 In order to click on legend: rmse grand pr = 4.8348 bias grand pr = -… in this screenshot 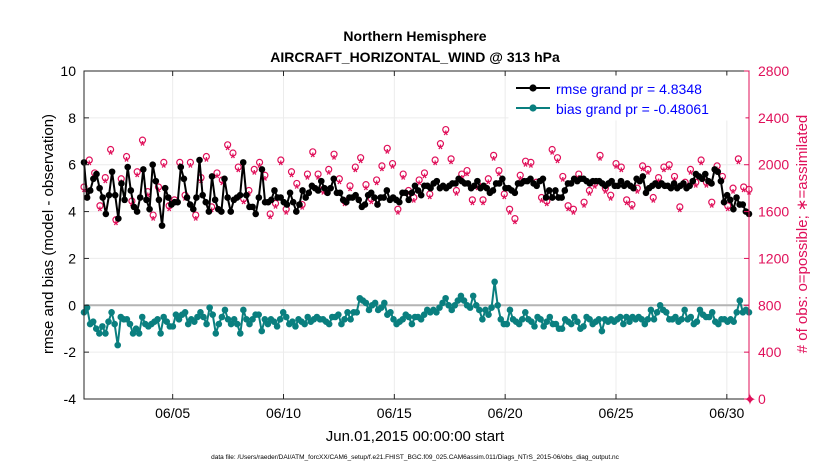, I will do `click(627, 98)`.